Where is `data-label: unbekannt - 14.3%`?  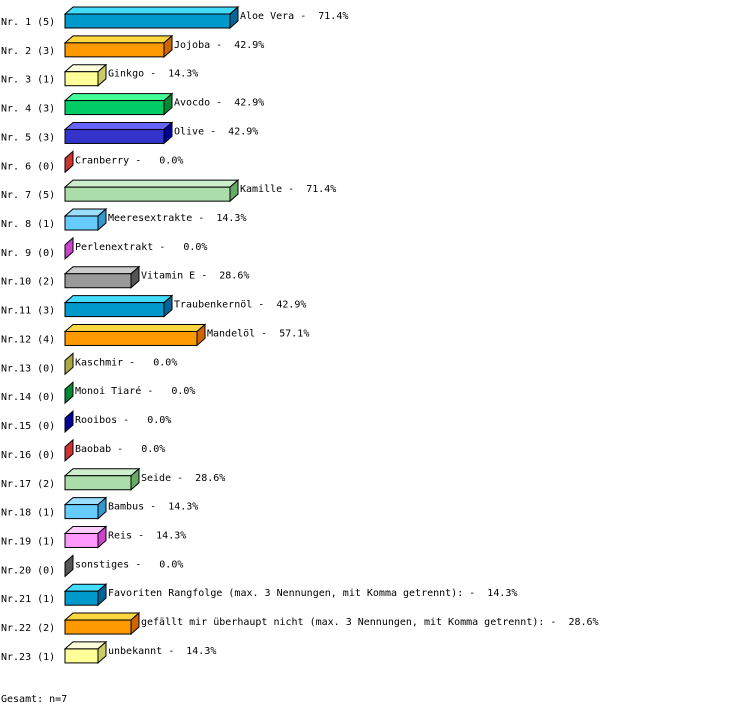 data-label: unbekannt - 14.3% is located at coordinates (162, 651).